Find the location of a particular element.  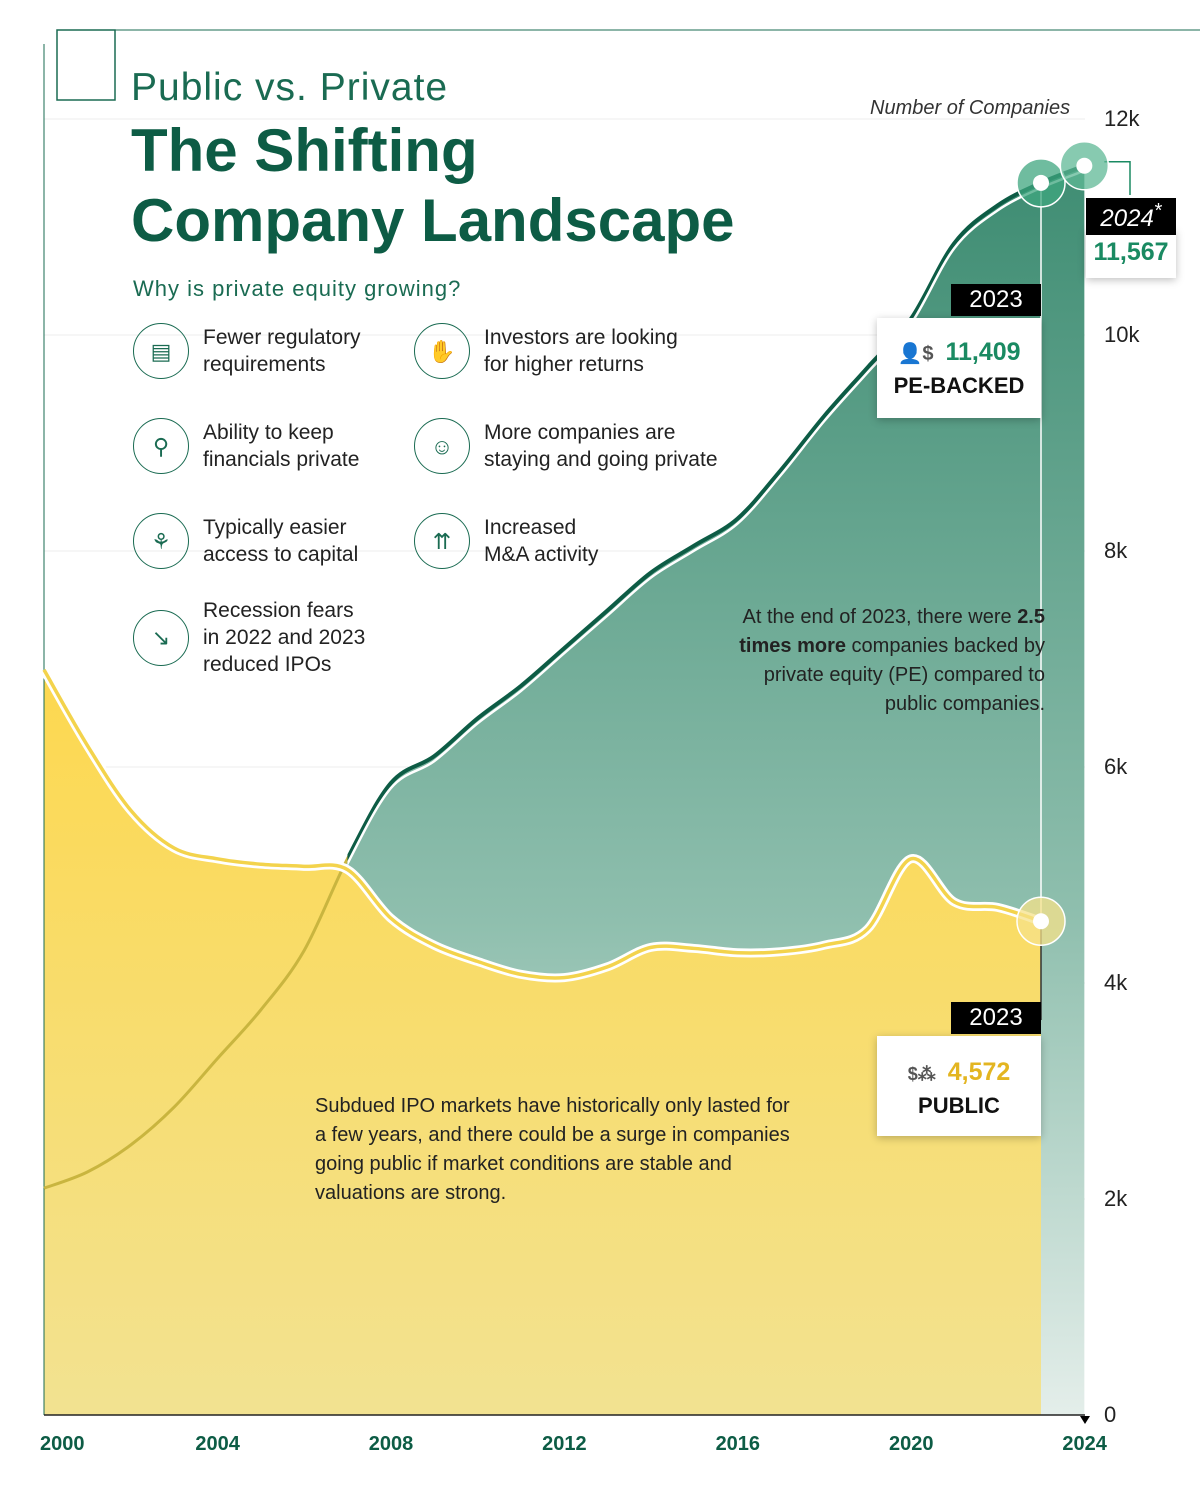

y-axis-title: Number of Companies is located at coordinates (970, 108).